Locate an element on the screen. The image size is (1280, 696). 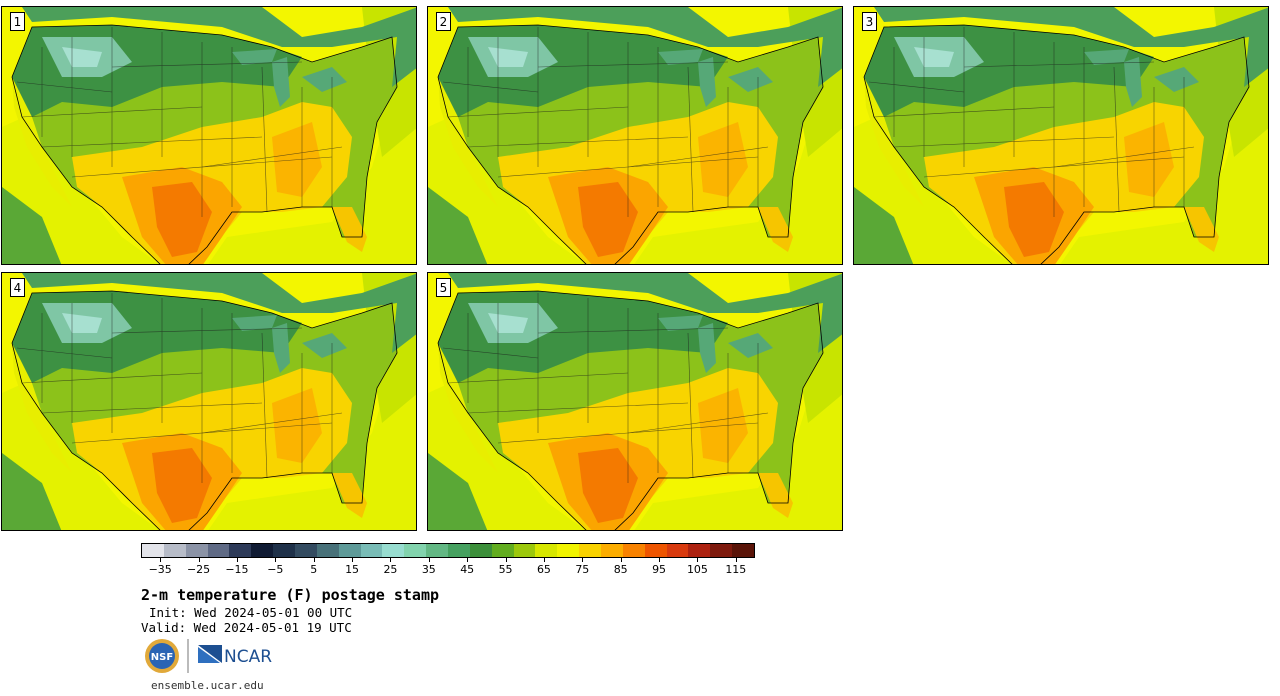
colorbar-tick-label: 105 is located at coordinates (697, 569).